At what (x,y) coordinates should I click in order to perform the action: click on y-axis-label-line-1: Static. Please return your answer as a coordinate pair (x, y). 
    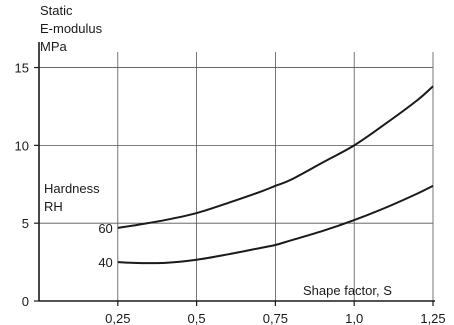
    Looking at the image, I should click on (56, 10).